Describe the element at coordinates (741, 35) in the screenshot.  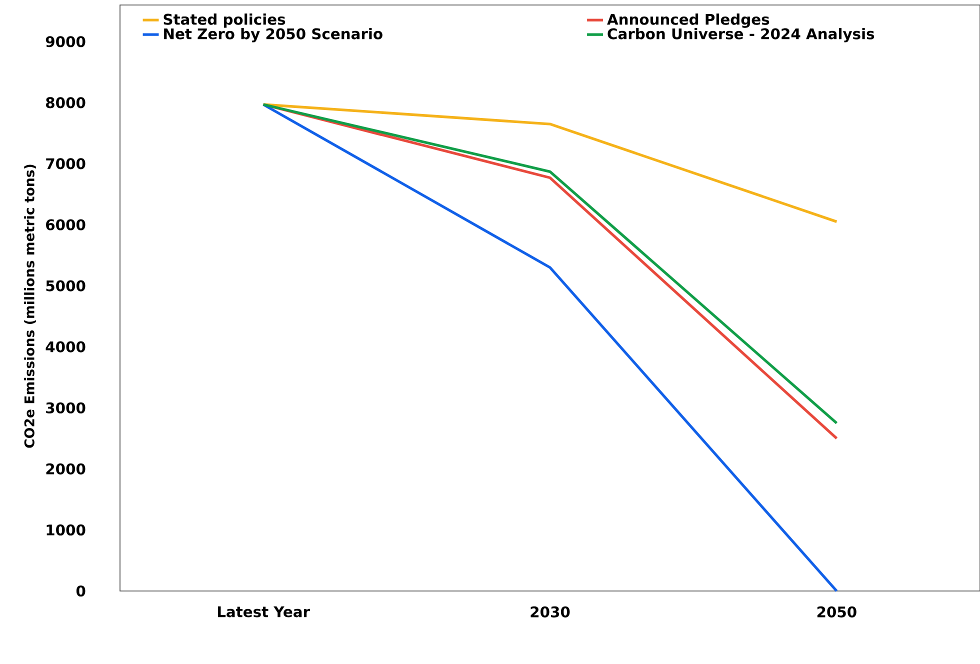
I see `legend-label: Carbon Universe - 2024 Analysis` at that location.